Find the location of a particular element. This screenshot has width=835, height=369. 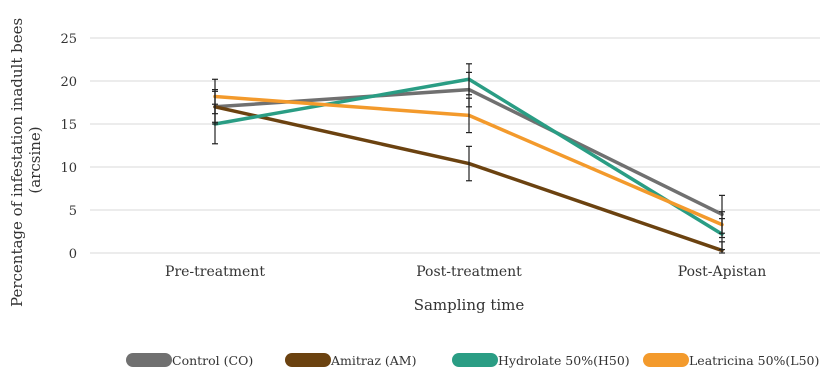

legend-label: Hydrolate 50%(H50) is located at coordinates (564, 360).